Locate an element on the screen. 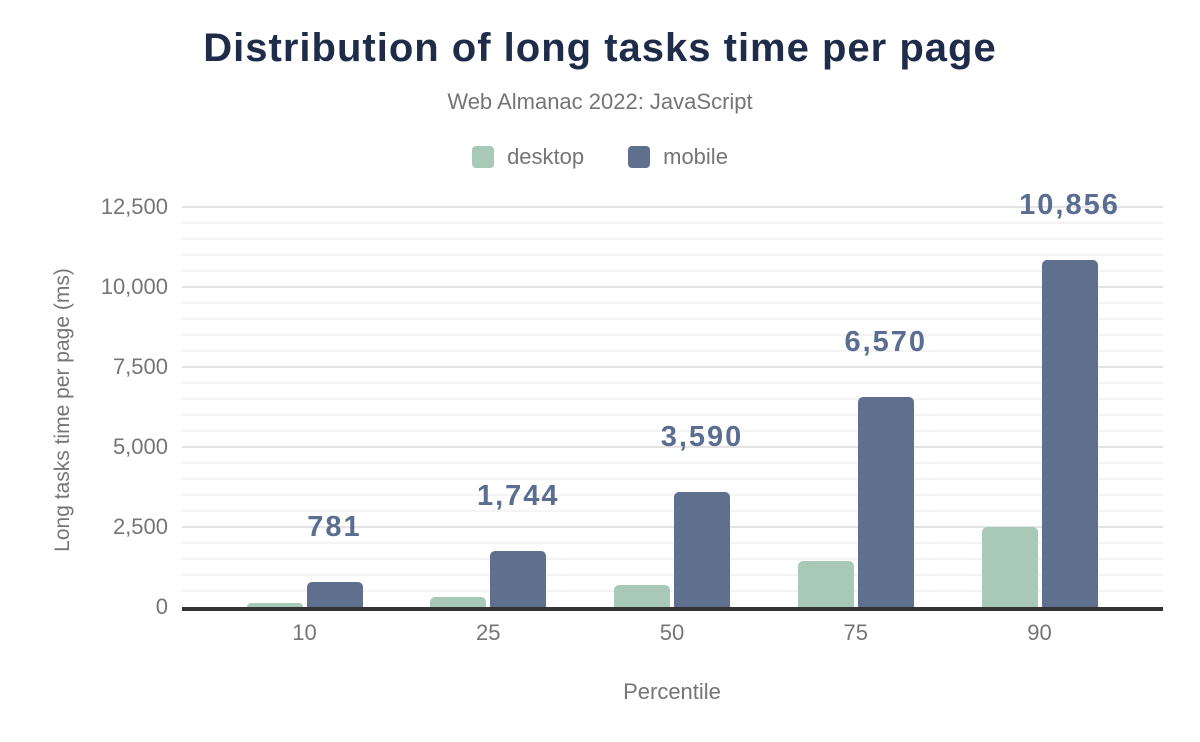 The image size is (1200, 742). legend-item-mobile: mobile is located at coordinates (678, 157).